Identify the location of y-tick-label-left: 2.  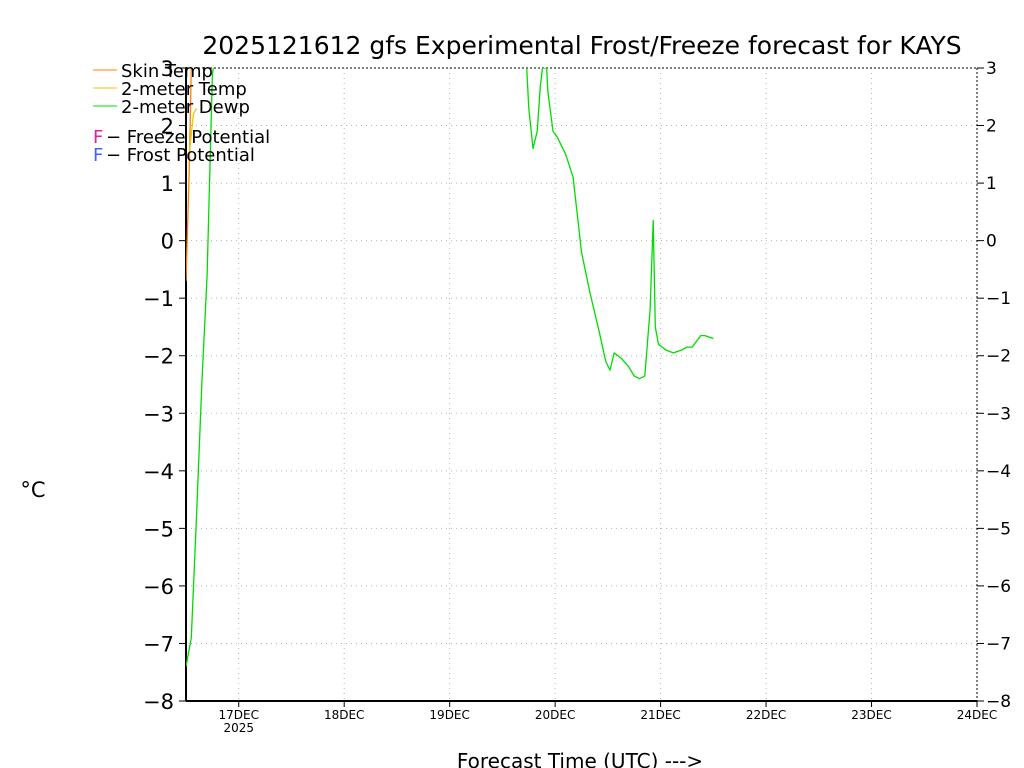
(167, 127).